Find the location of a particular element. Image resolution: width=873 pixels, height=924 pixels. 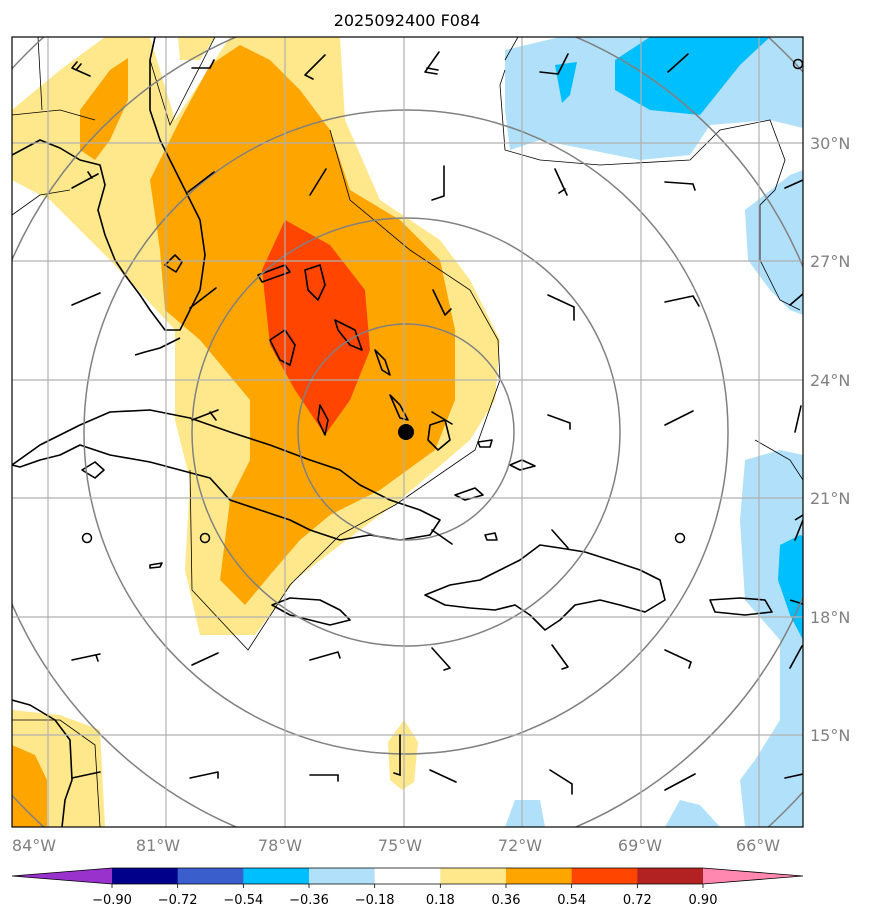

fill-positive-weak-north is located at coordinates (196, 48).